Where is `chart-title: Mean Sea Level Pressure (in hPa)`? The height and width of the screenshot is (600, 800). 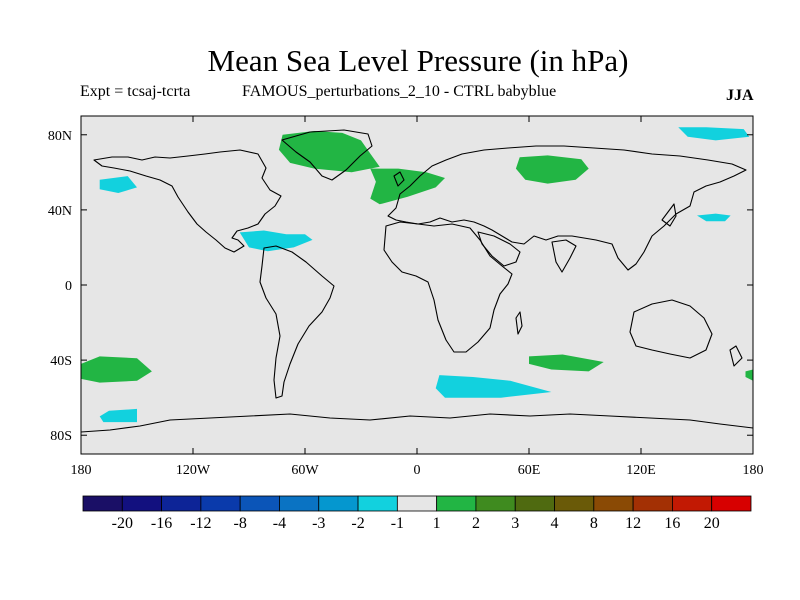
chart-title: Mean Sea Level Pressure (in hPa) is located at coordinates (418, 60).